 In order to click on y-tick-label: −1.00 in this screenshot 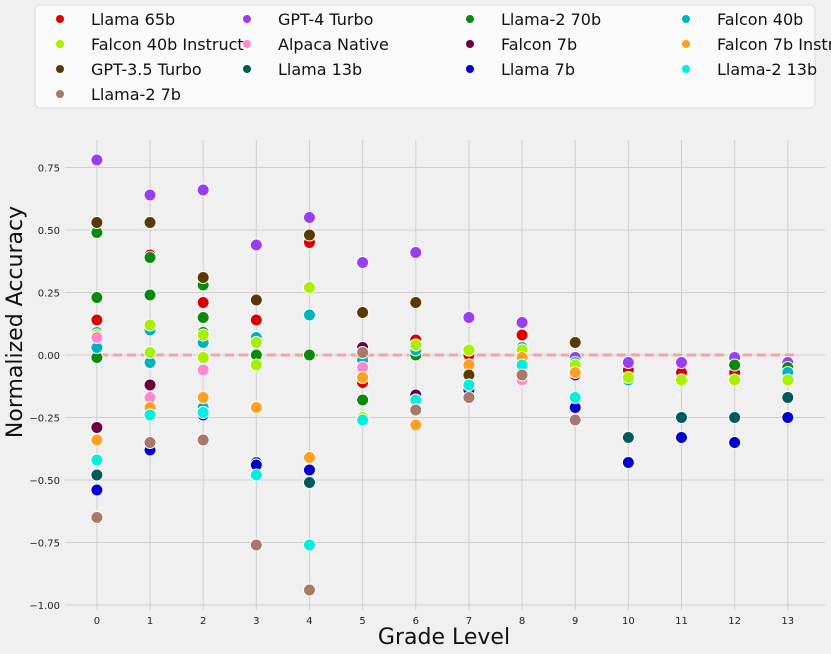, I will do `click(44, 606)`.